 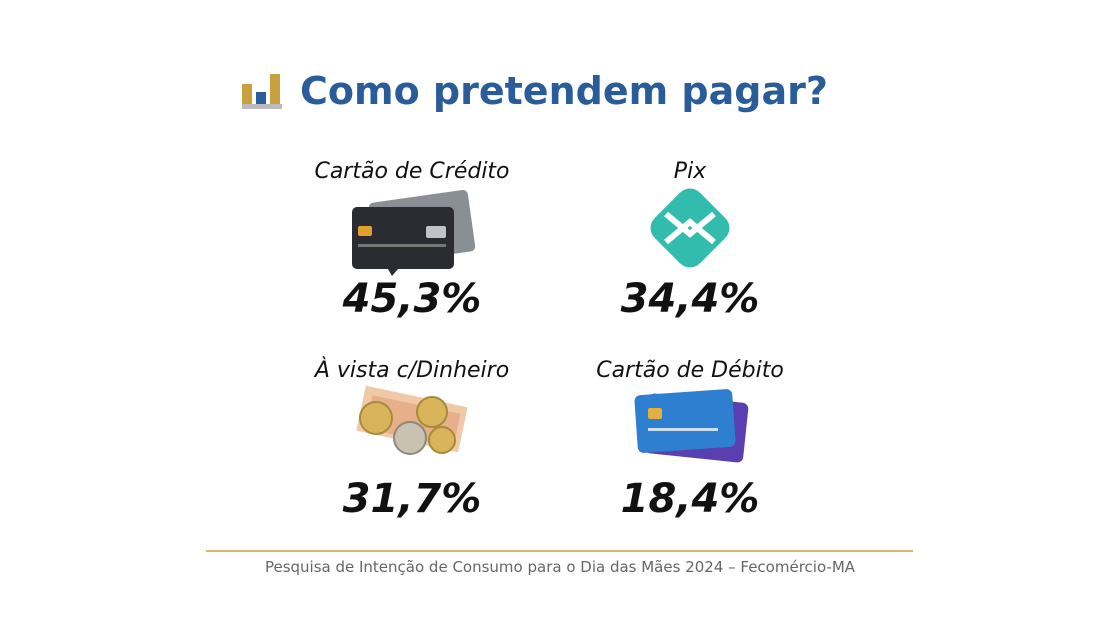 What do you see at coordinates (690, 370) in the screenshot?
I see `item-label: Cartão de Débito` at bounding box center [690, 370].